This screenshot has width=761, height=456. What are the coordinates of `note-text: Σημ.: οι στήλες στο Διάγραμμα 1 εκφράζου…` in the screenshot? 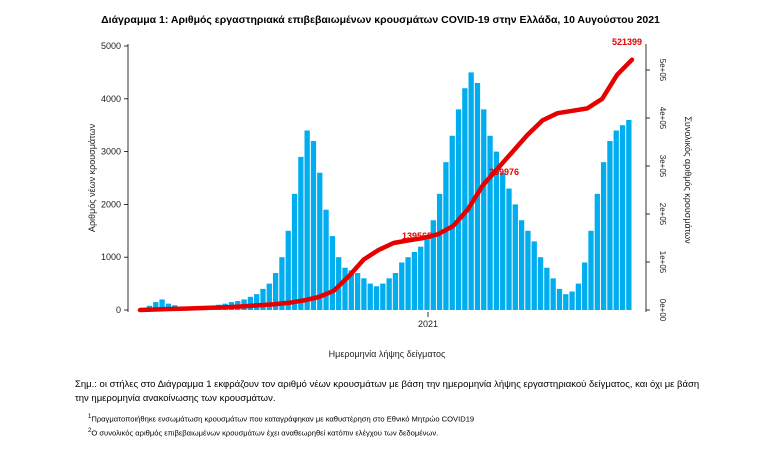 It's located at (387, 391).